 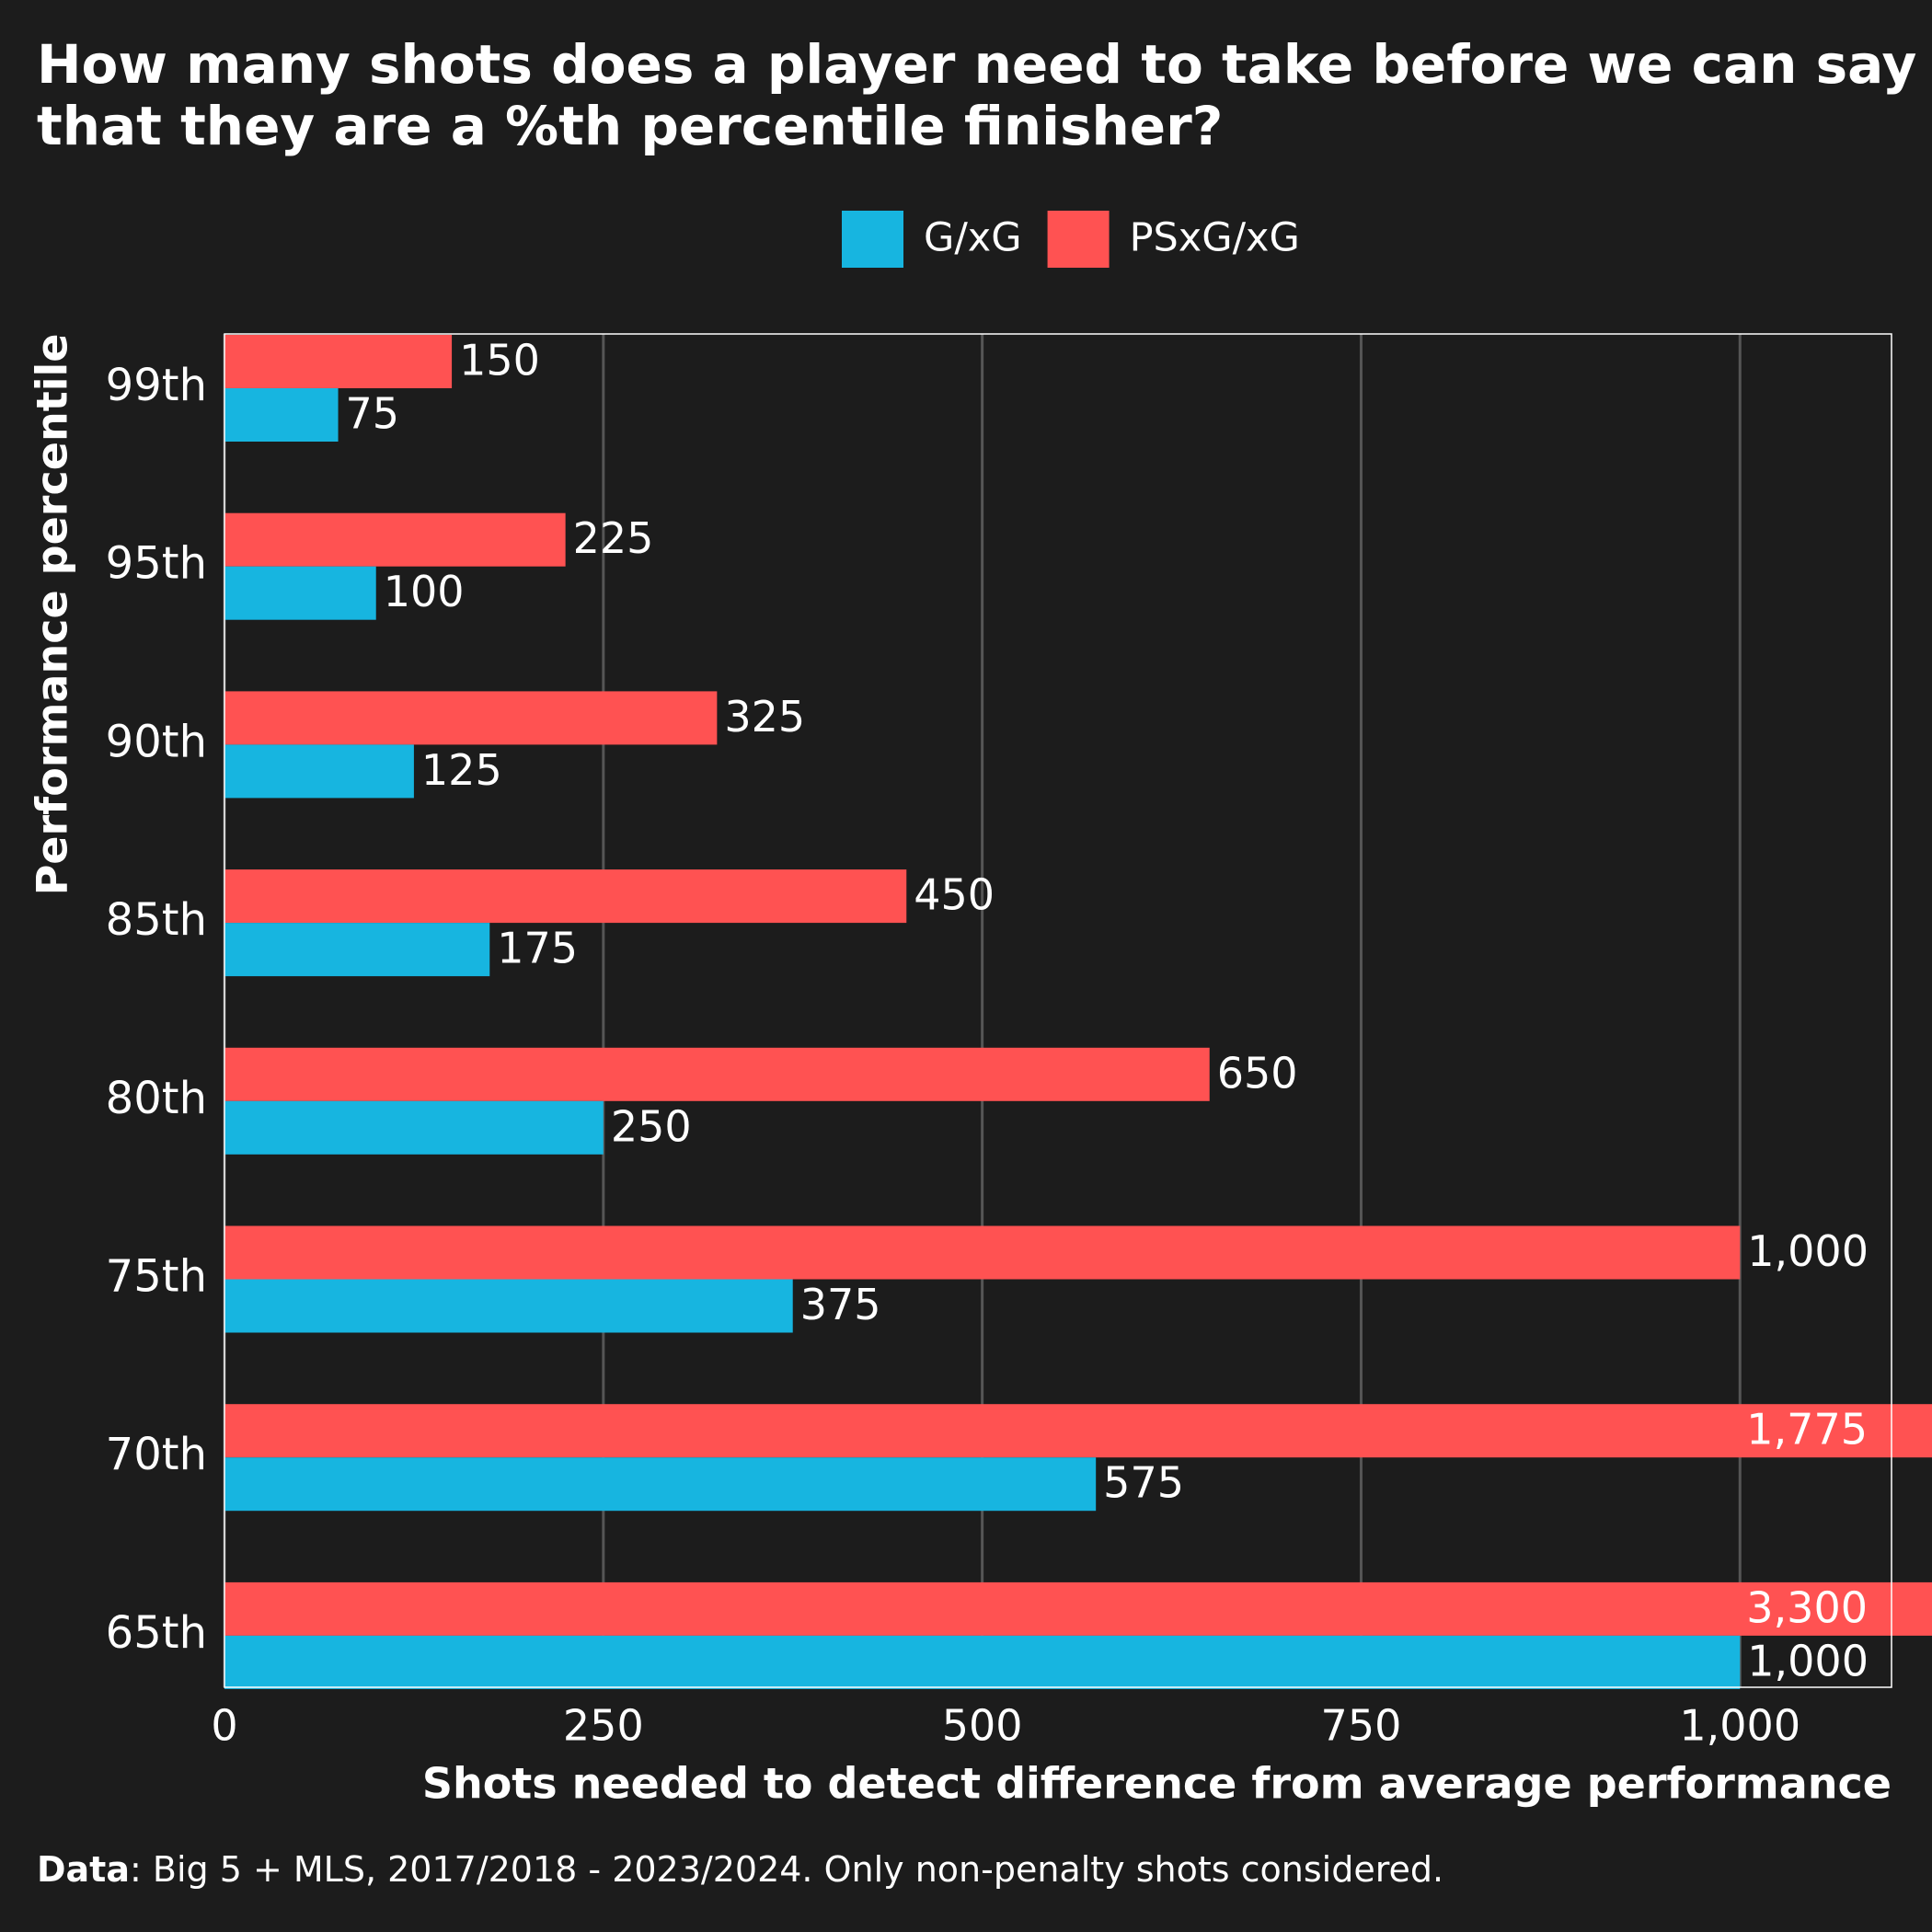 What do you see at coordinates (1807, 1607) in the screenshot?
I see `value-label: 3,300` at bounding box center [1807, 1607].